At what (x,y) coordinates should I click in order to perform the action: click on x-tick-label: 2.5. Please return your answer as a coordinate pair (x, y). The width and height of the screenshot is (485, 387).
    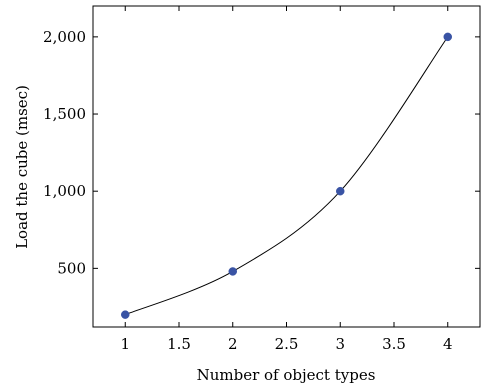
    Looking at the image, I should click on (287, 344).